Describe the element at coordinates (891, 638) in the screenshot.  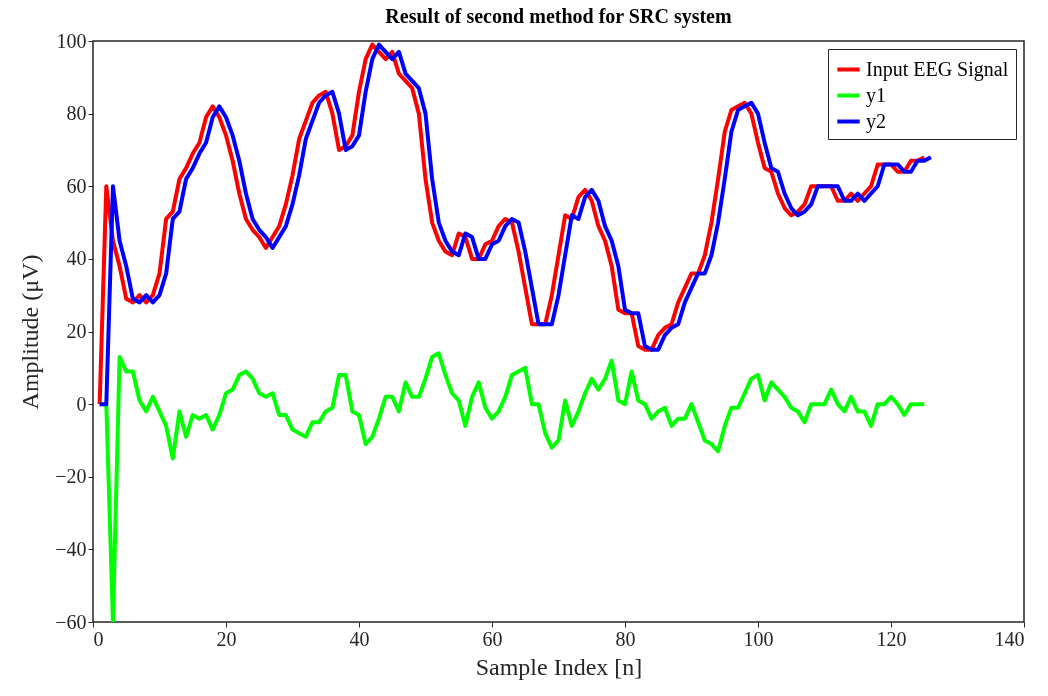
I see `x-tick-label: 120` at that location.